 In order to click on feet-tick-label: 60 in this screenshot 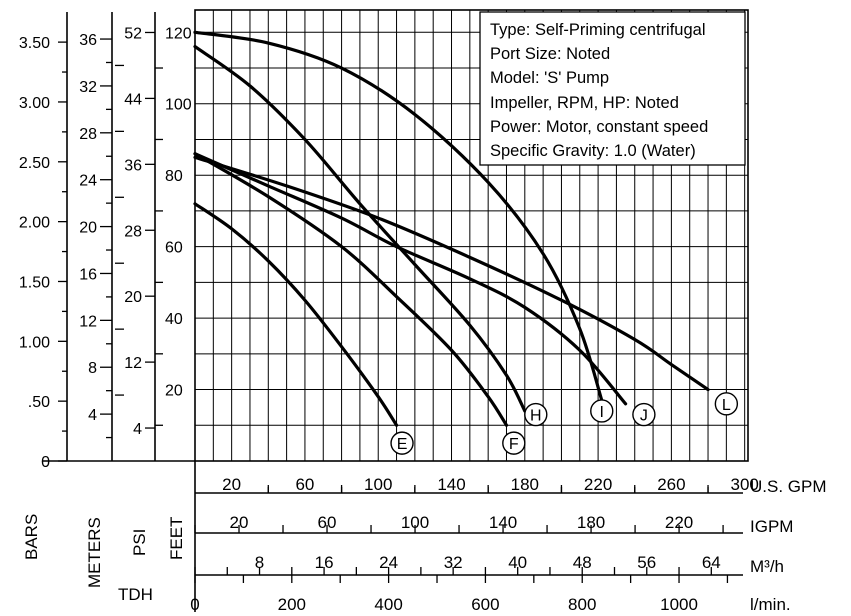, I will do `click(174, 248)`.